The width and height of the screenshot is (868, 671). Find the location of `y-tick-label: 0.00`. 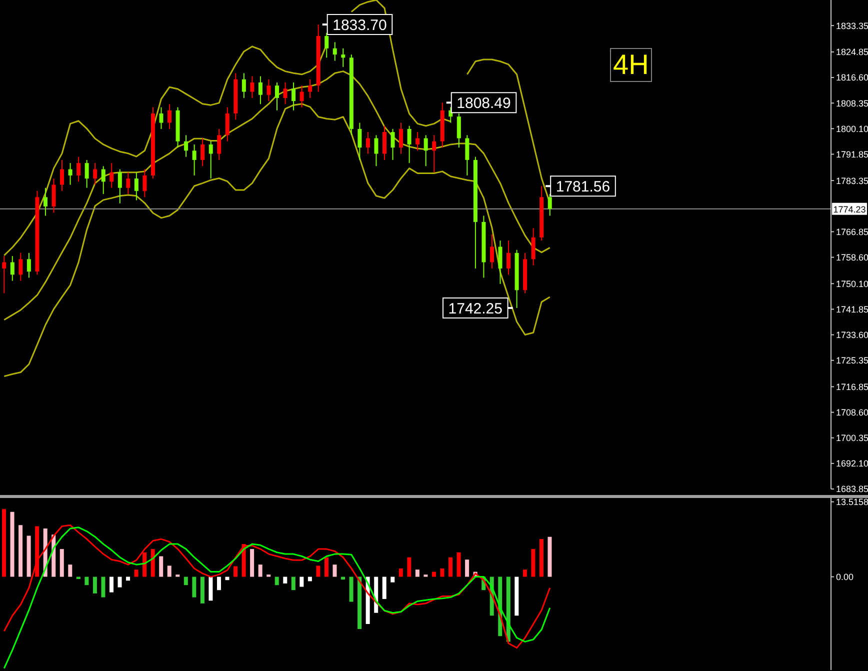

y-tick-label: 0.00 is located at coordinates (845, 577).